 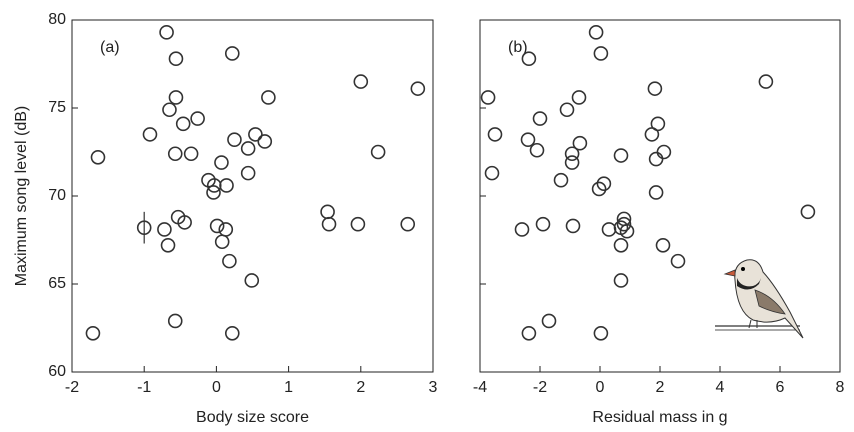 What do you see at coordinates (480, 387) in the screenshot?
I see `x-tick-label: -4` at bounding box center [480, 387].